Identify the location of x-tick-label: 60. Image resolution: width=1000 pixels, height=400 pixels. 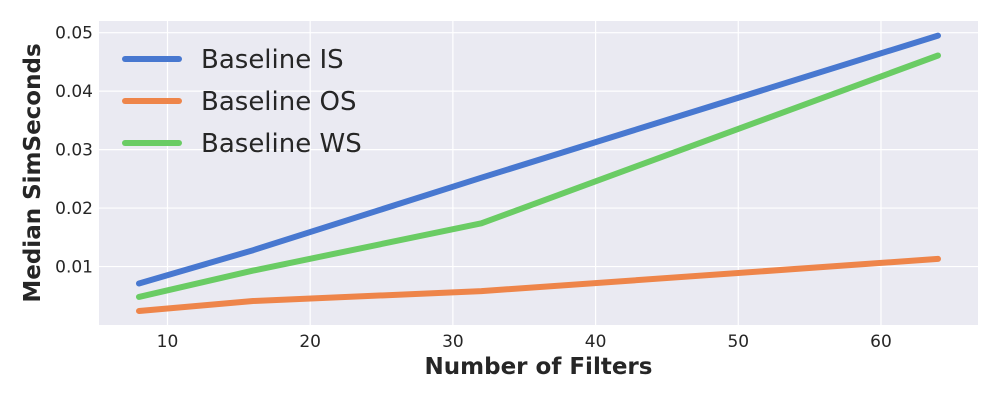
(881, 342).